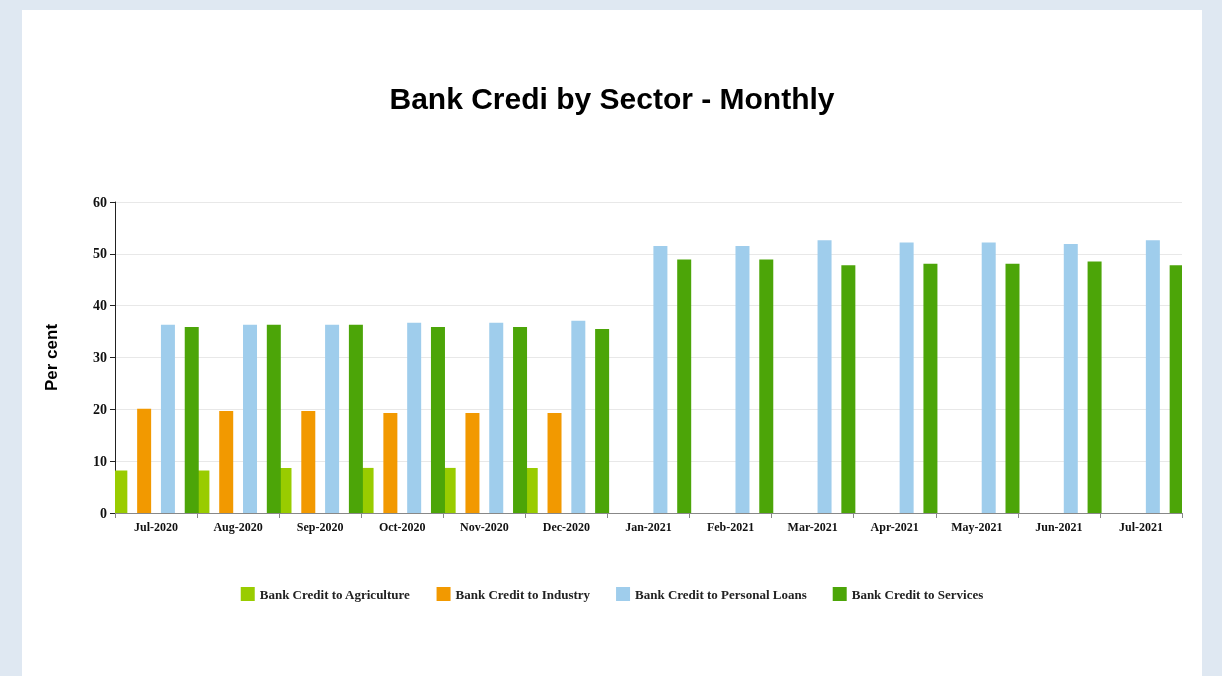  What do you see at coordinates (523, 594) in the screenshot?
I see `legend-label: Bank Credit to Industry` at bounding box center [523, 594].